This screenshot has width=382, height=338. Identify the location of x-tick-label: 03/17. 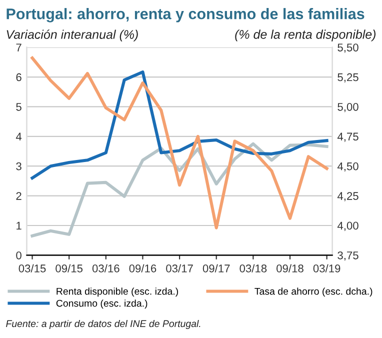
(179, 268).